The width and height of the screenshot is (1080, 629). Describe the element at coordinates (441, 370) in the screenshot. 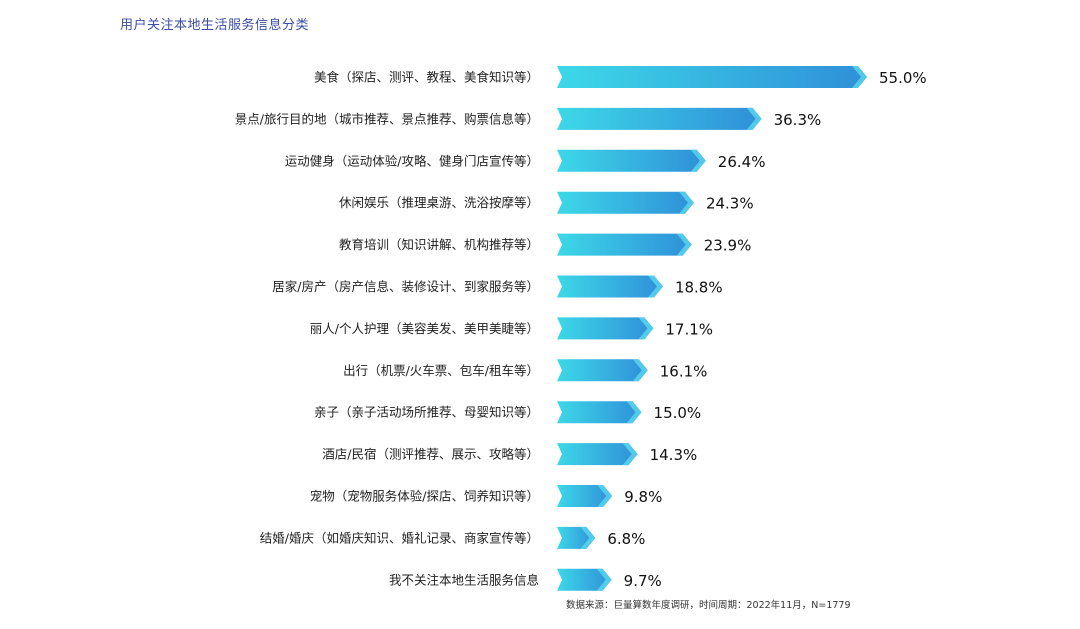

I see `category-label: 出行（机票/火车票、包车/租车等）` at that location.